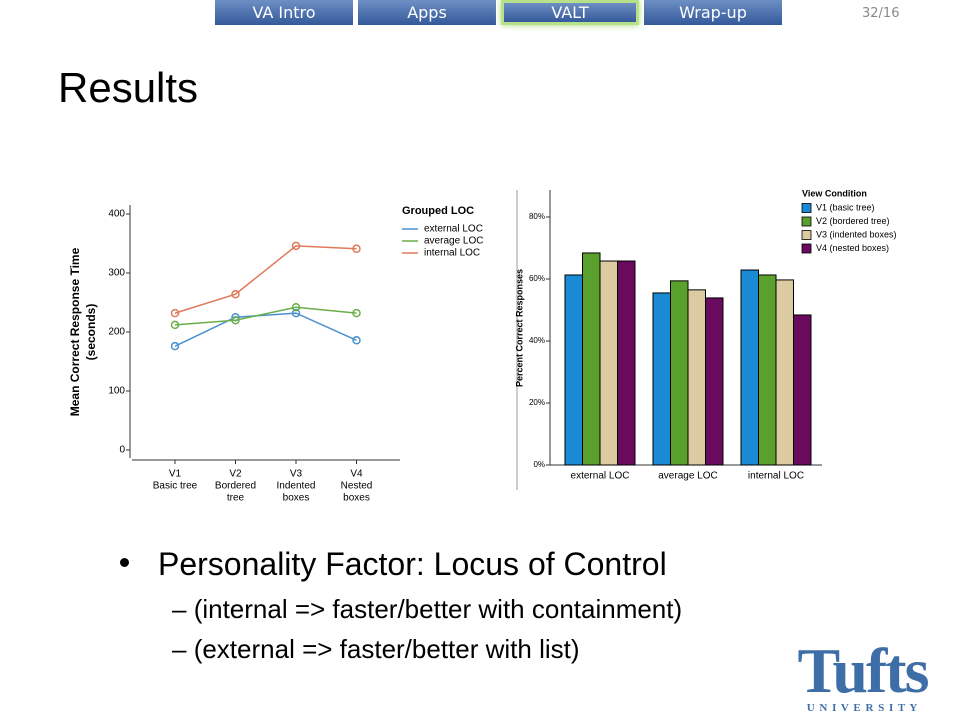  I want to click on sub-bullet-text: (external => faster/better with list), so click(386, 649).